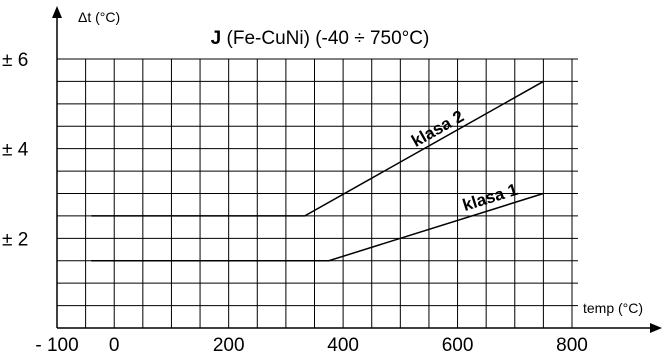  What do you see at coordinates (15, 239) in the screenshot?
I see `y-tick-label: ± 2` at bounding box center [15, 239].